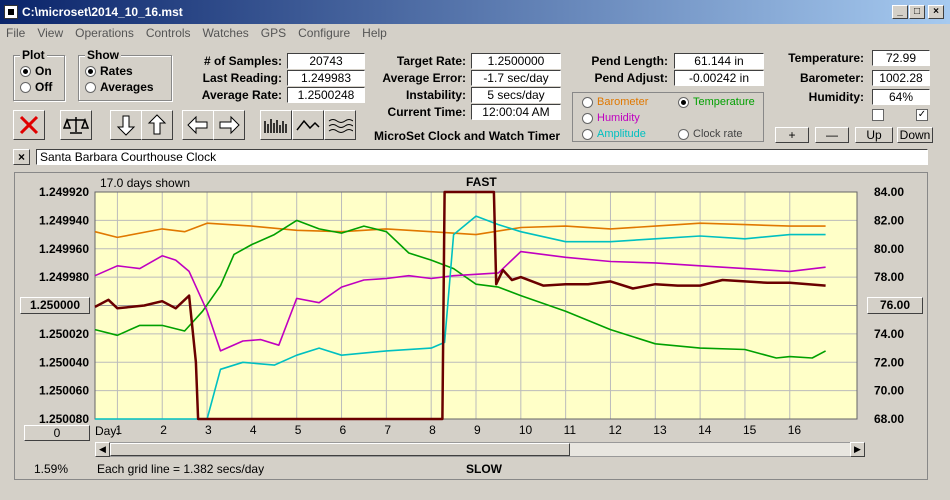 This screenshot has height=500, width=950. I want to click on right-tick-label: 72.00, so click(889, 362).